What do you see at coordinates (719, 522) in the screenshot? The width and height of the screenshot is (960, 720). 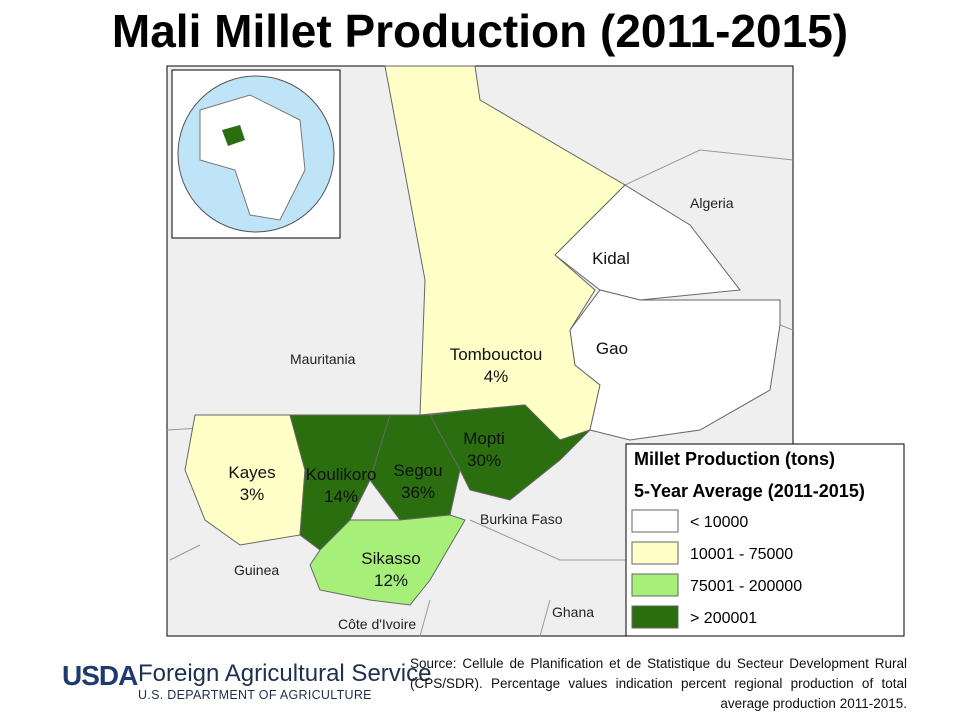 I see `legend-label: < 10000` at bounding box center [719, 522].